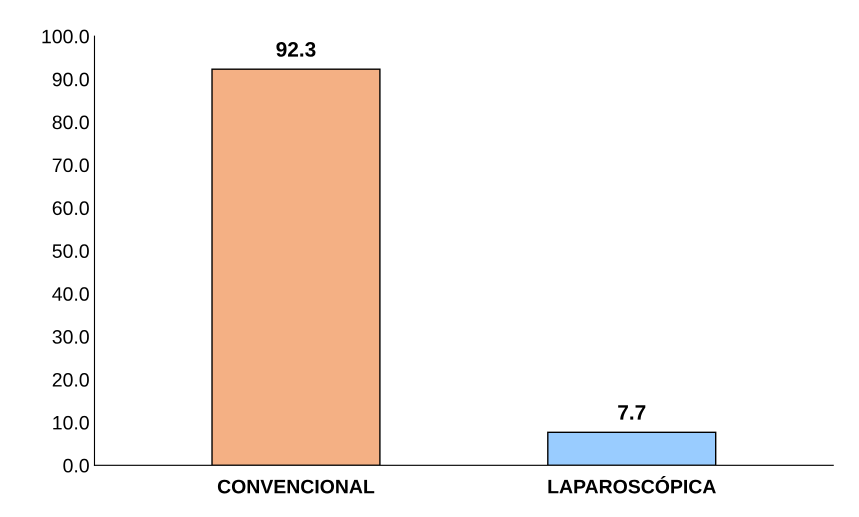 Image resolution: width=859 pixels, height=517 pixels. Describe the element at coordinates (70, 251) in the screenshot. I see `y-tick-label: 50.0` at that location.